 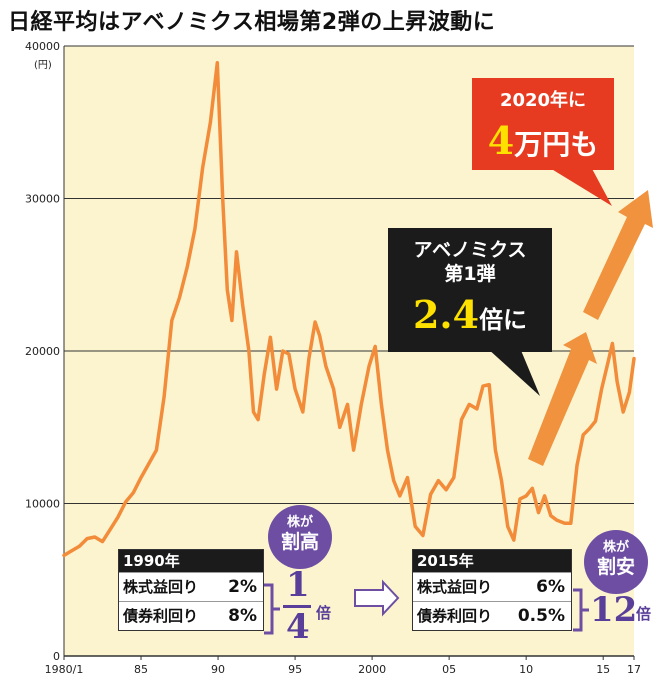 I want to click on badge-undervalued-small: 株が, so click(x=615, y=547).